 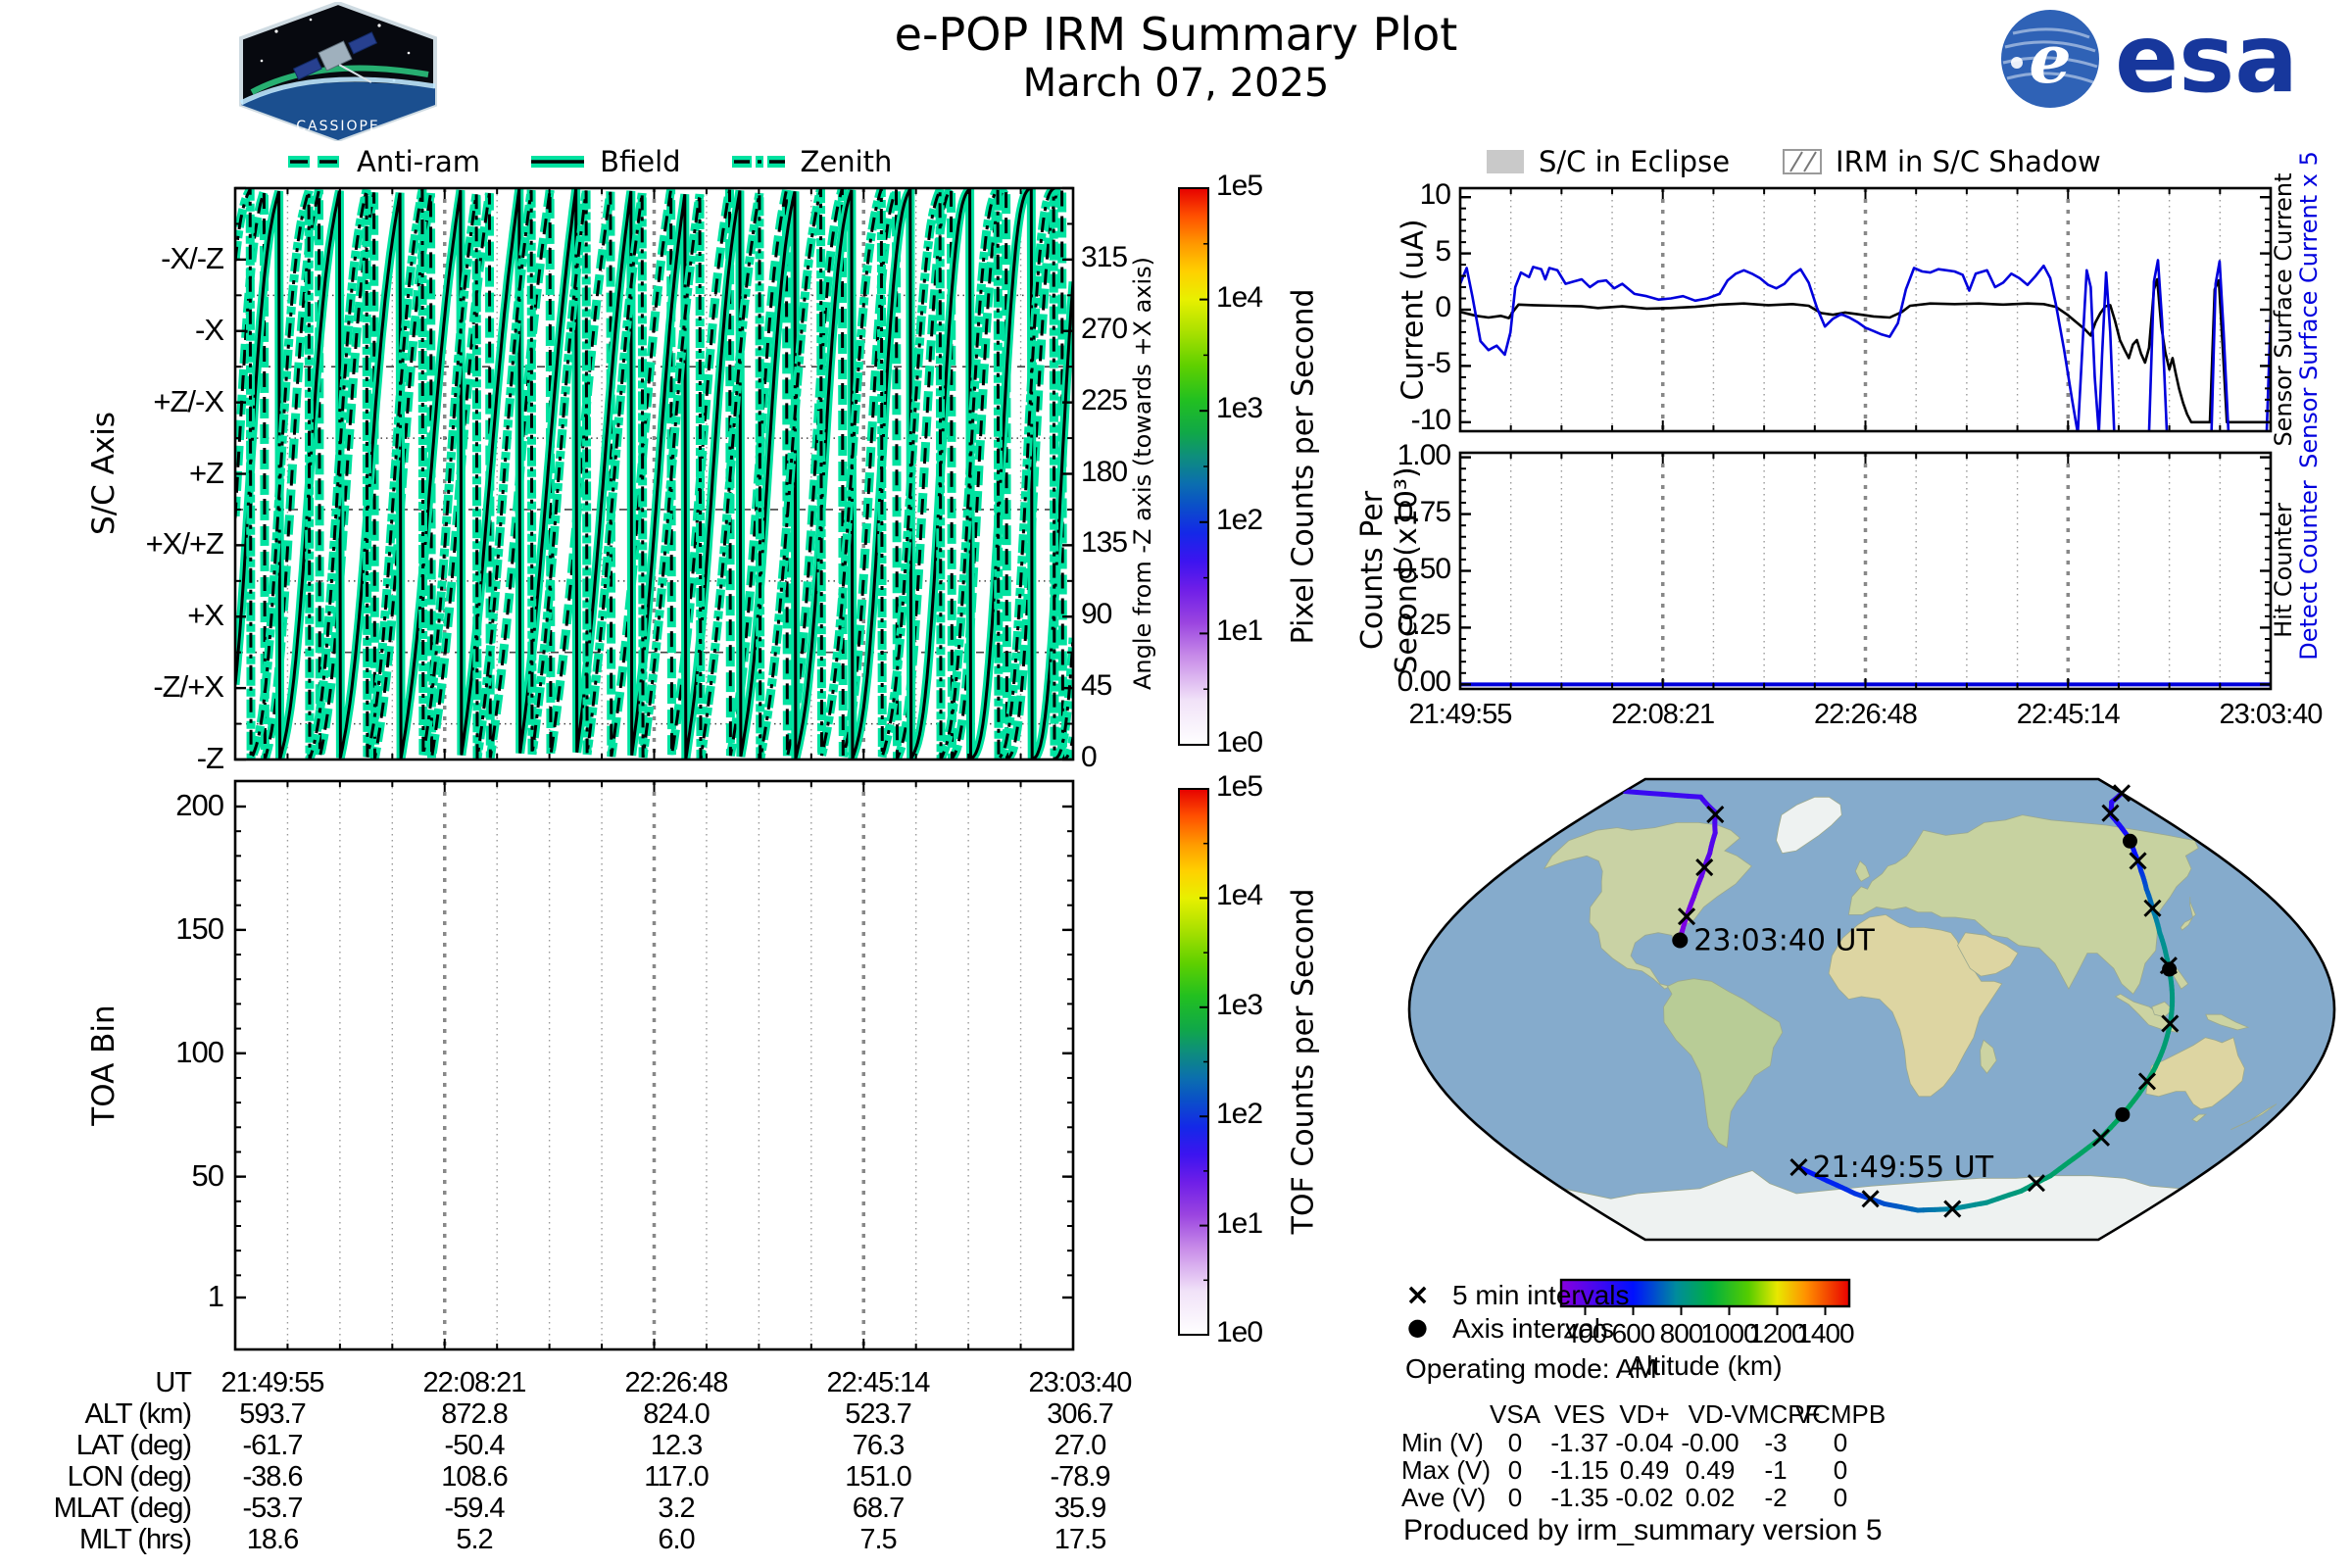 What do you see at coordinates (2195, 1073) in the screenshot?
I see `continent-australia` at bounding box center [2195, 1073].